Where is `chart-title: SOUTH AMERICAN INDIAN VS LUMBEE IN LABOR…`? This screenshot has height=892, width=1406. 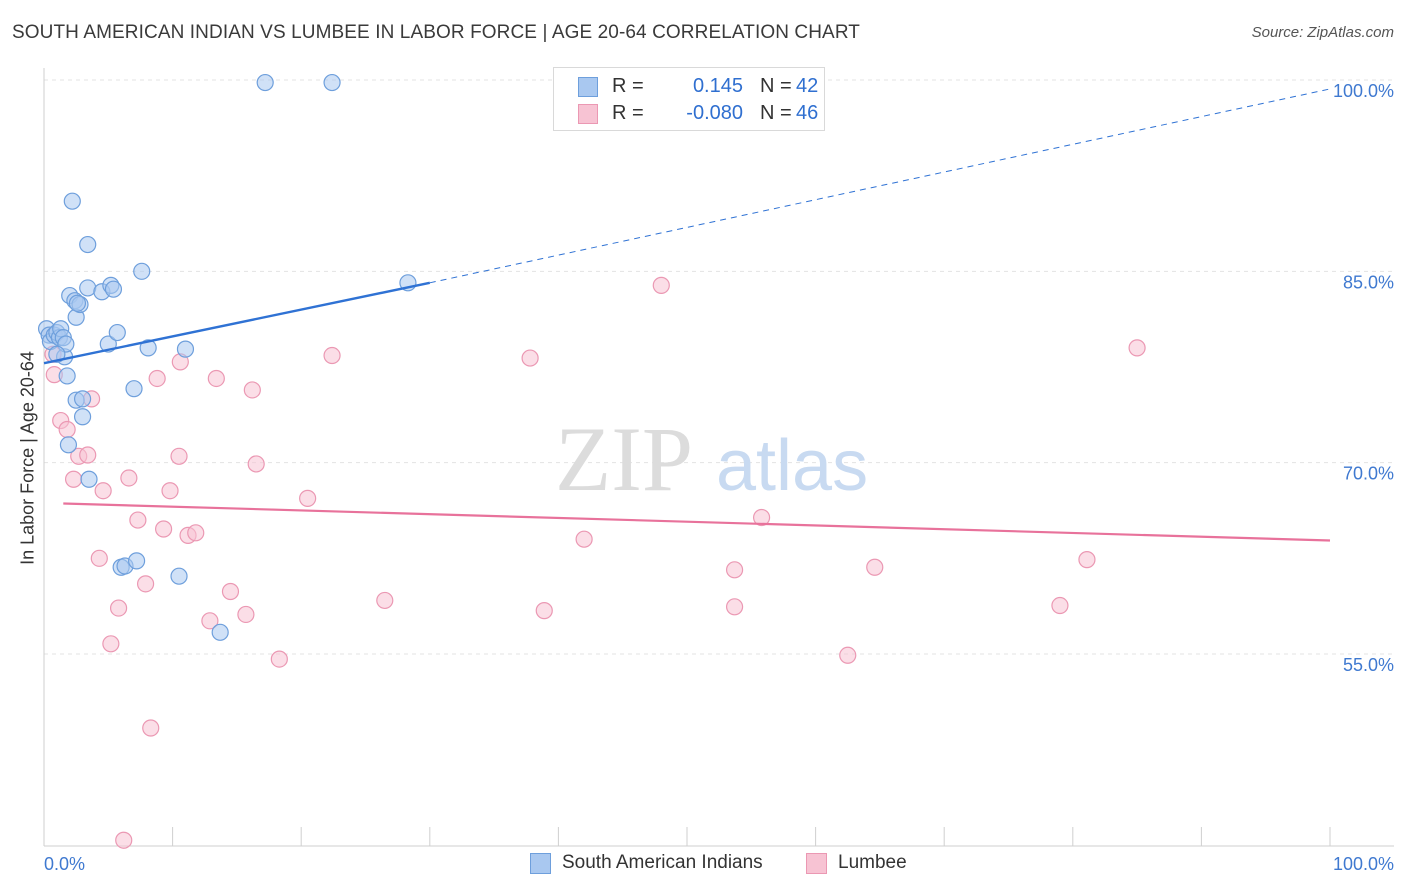
chart-title: SOUTH AMERICAN INDIAN VS LUMBEE IN LABOR… is located at coordinates (436, 32).